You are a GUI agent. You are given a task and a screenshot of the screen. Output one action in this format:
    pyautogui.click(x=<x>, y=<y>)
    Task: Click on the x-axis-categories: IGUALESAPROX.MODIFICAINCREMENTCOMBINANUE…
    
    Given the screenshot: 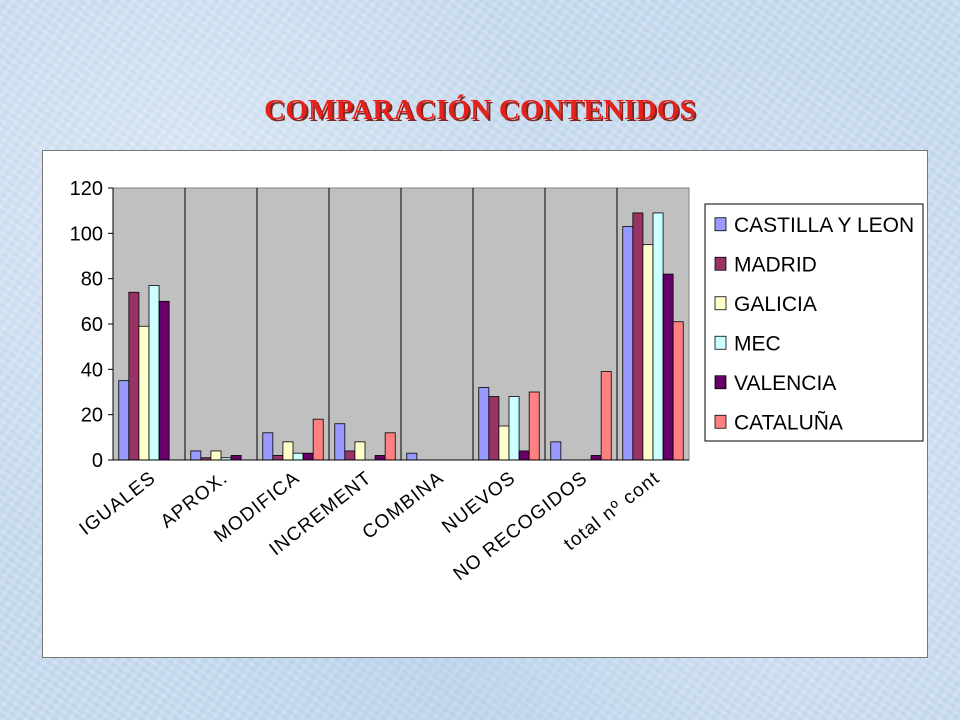 What is the action you would take?
    pyautogui.click(x=370, y=526)
    